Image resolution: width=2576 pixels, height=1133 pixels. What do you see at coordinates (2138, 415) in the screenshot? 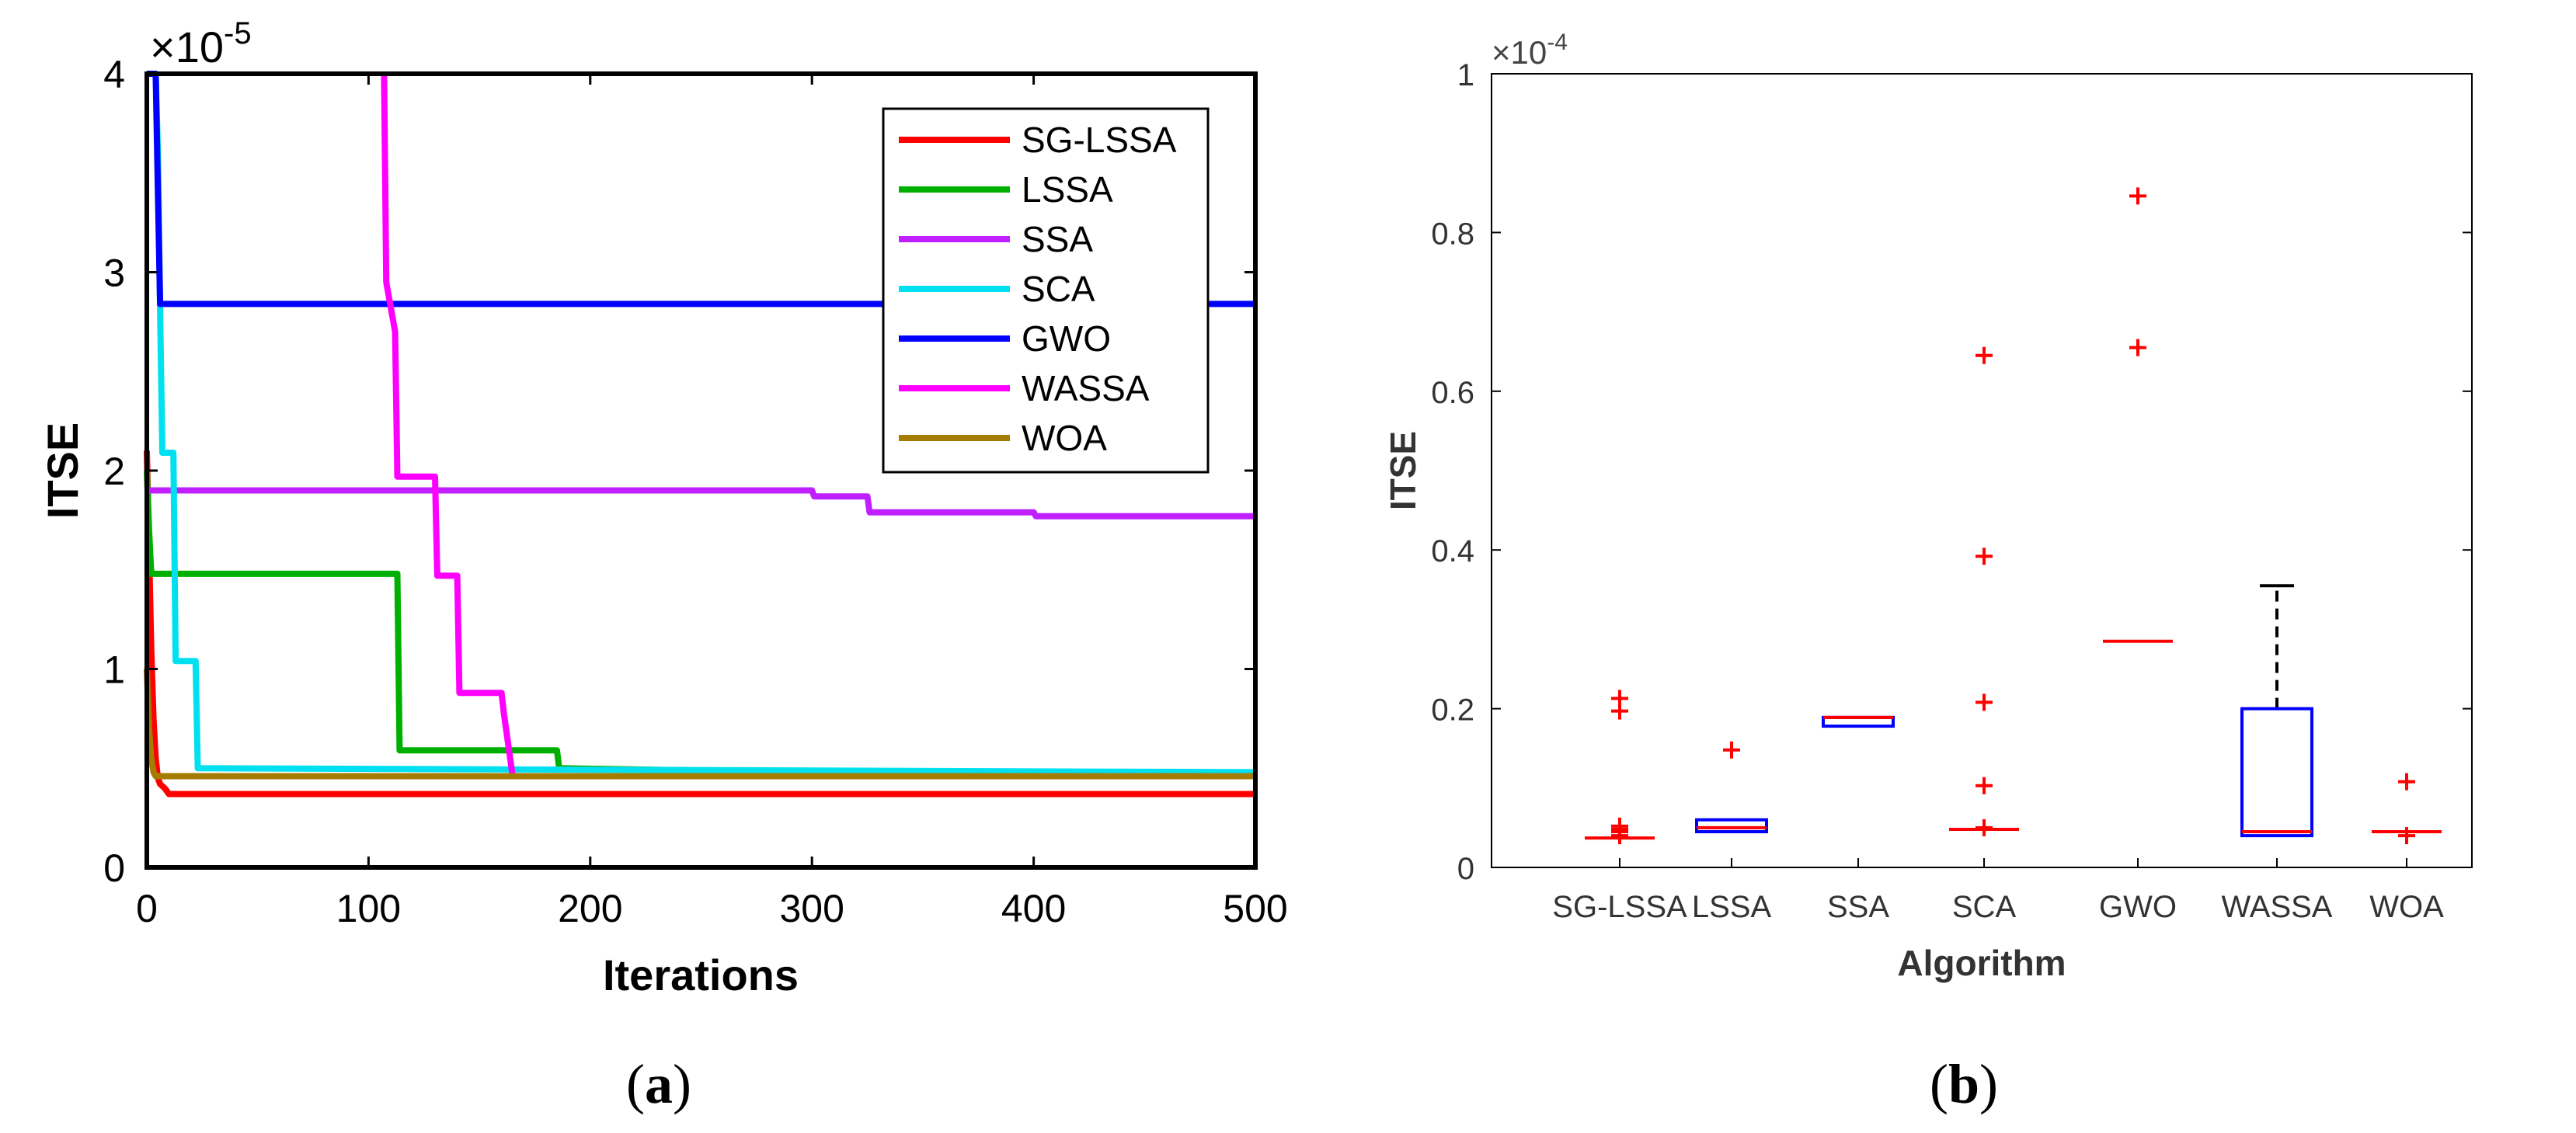
I see `b-box-gwo` at bounding box center [2138, 415].